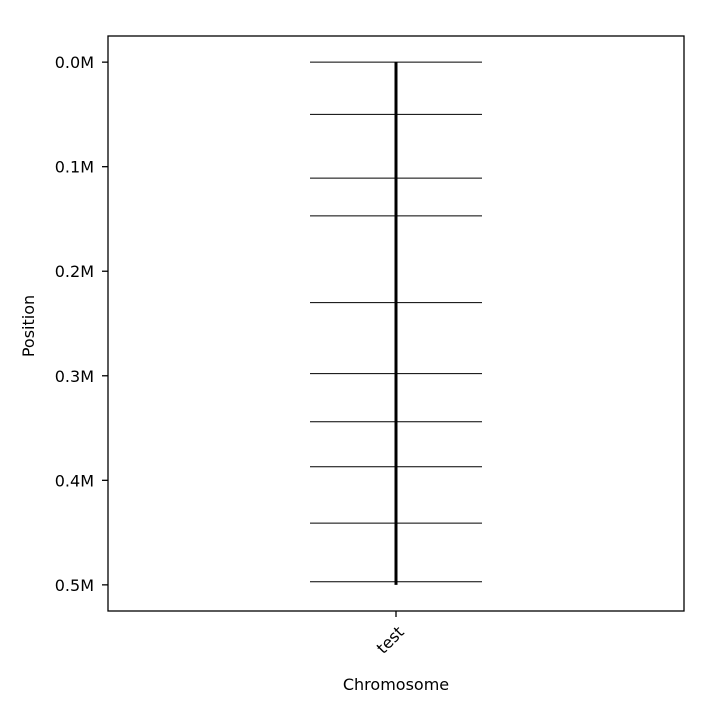 The width and height of the screenshot is (720, 720). What do you see at coordinates (74, 585) in the screenshot?
I see `y-tick-label: 0.5M` at bounding box center [74, 585].